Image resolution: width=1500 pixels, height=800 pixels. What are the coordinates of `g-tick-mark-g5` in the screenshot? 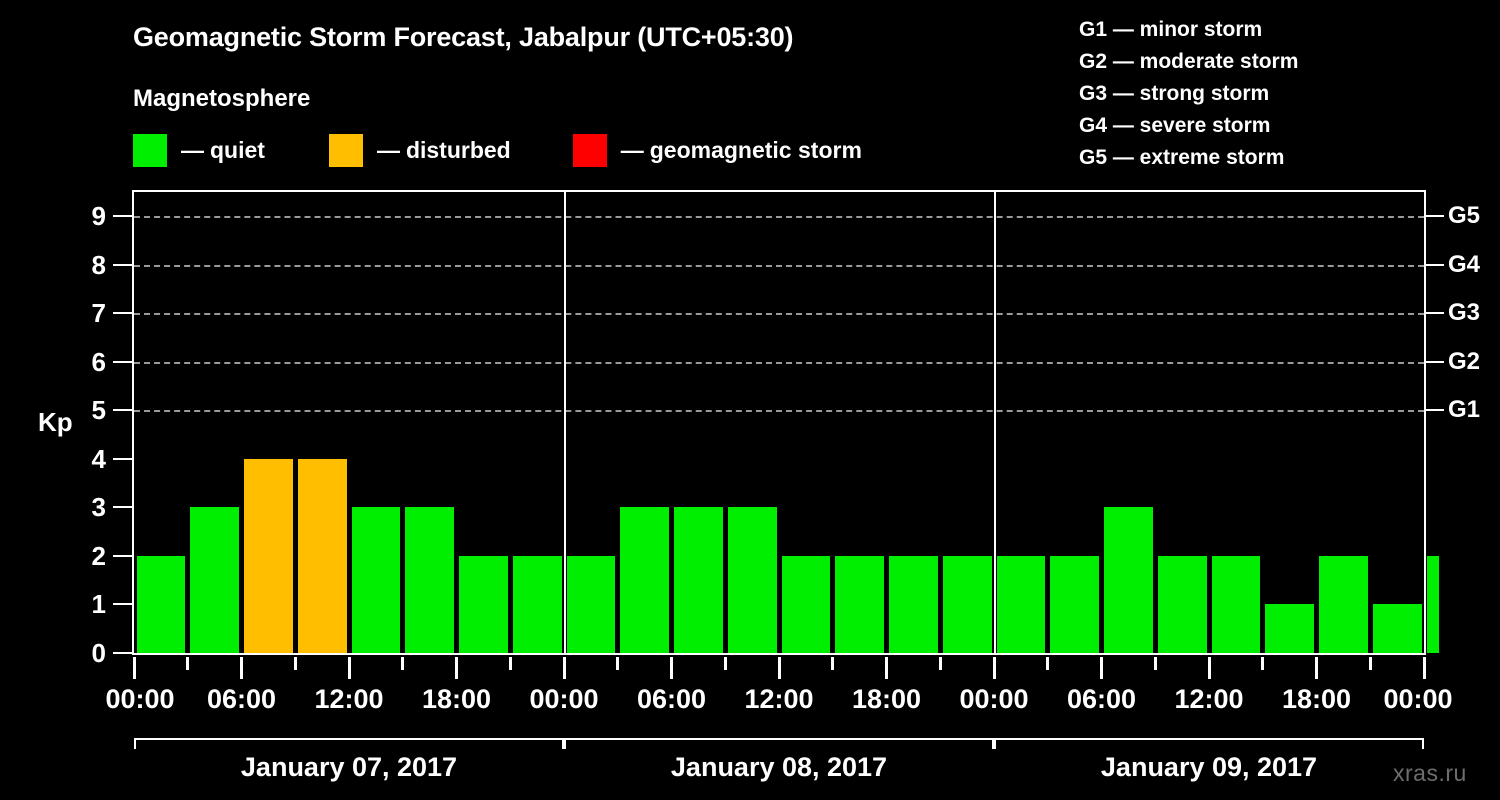 It's located at (1435, 216).